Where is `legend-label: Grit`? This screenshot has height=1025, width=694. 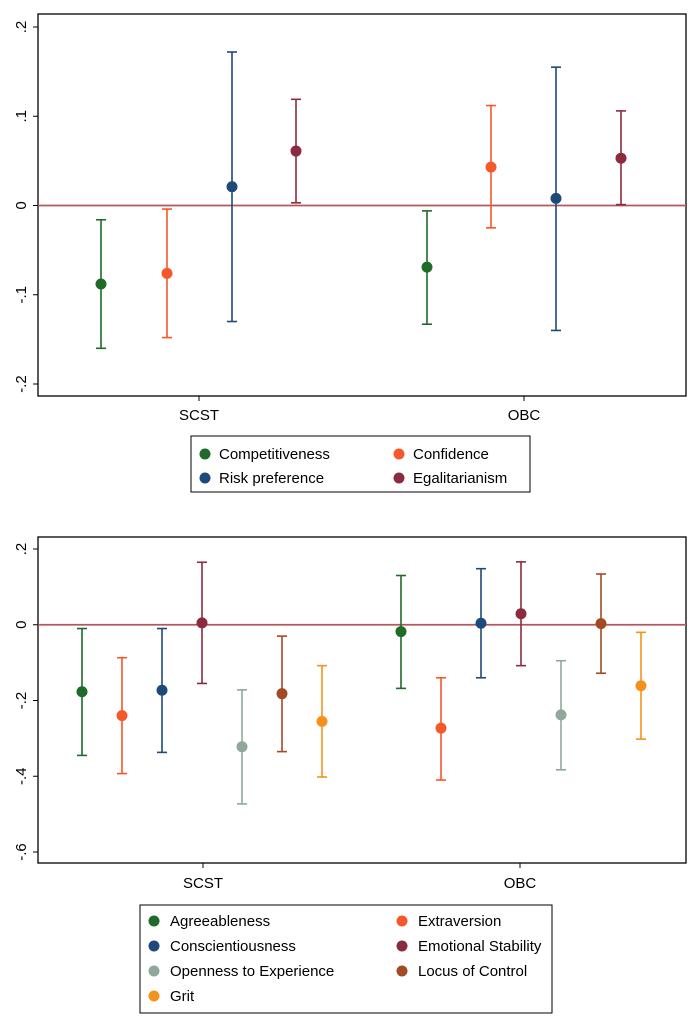 legend-label: Grit is located at coordinates (182, 996).